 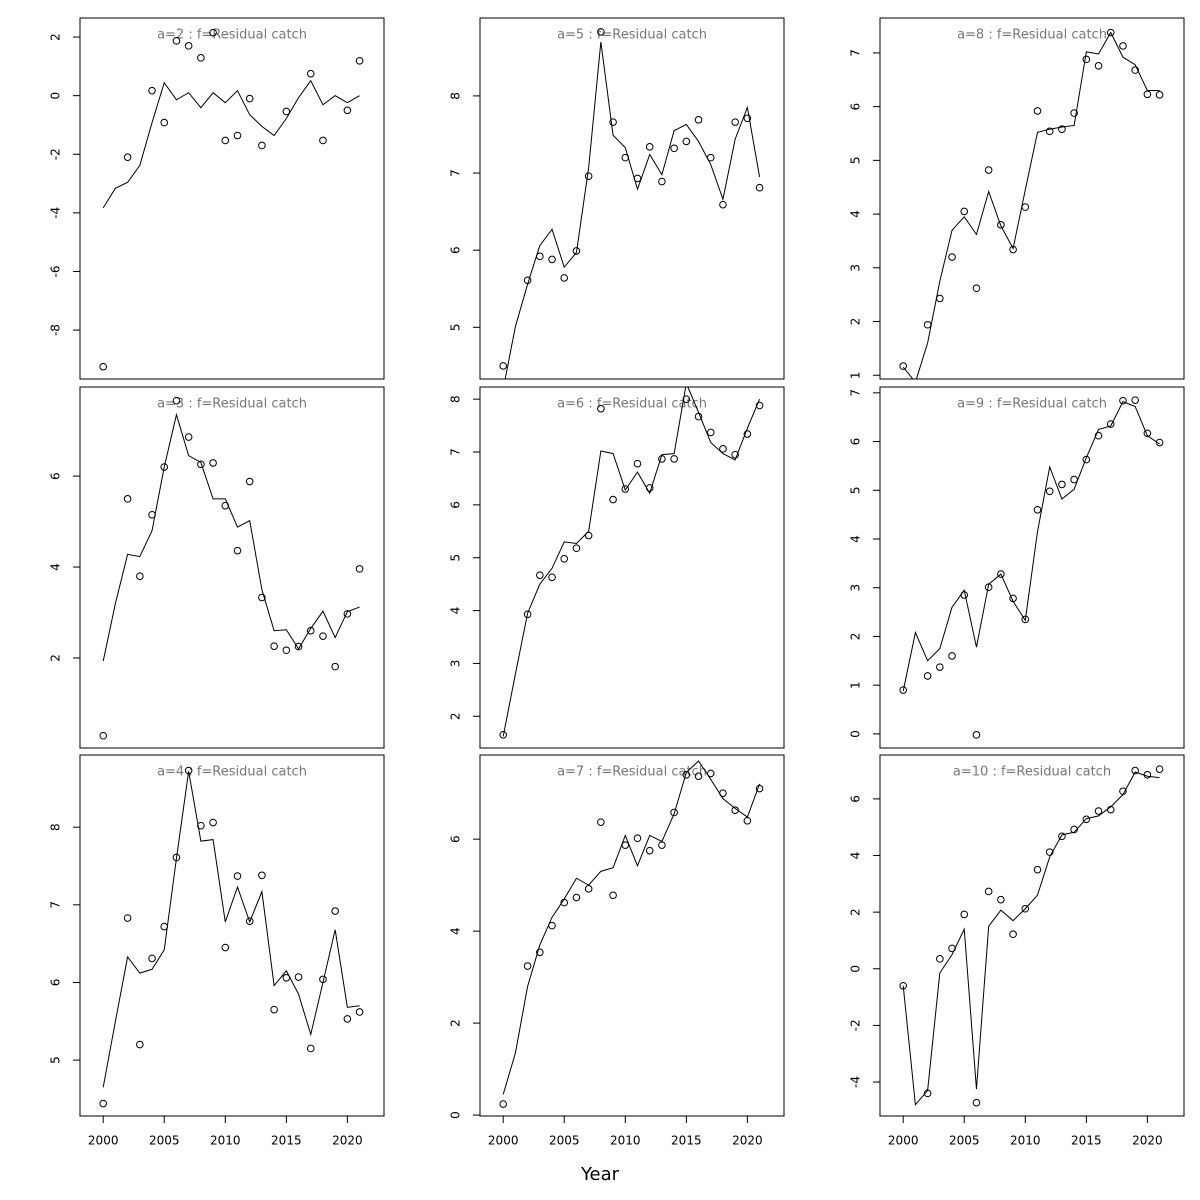 I want to click on panel-title: a=7 : f=Residual catch, so click(x=632, y=772).